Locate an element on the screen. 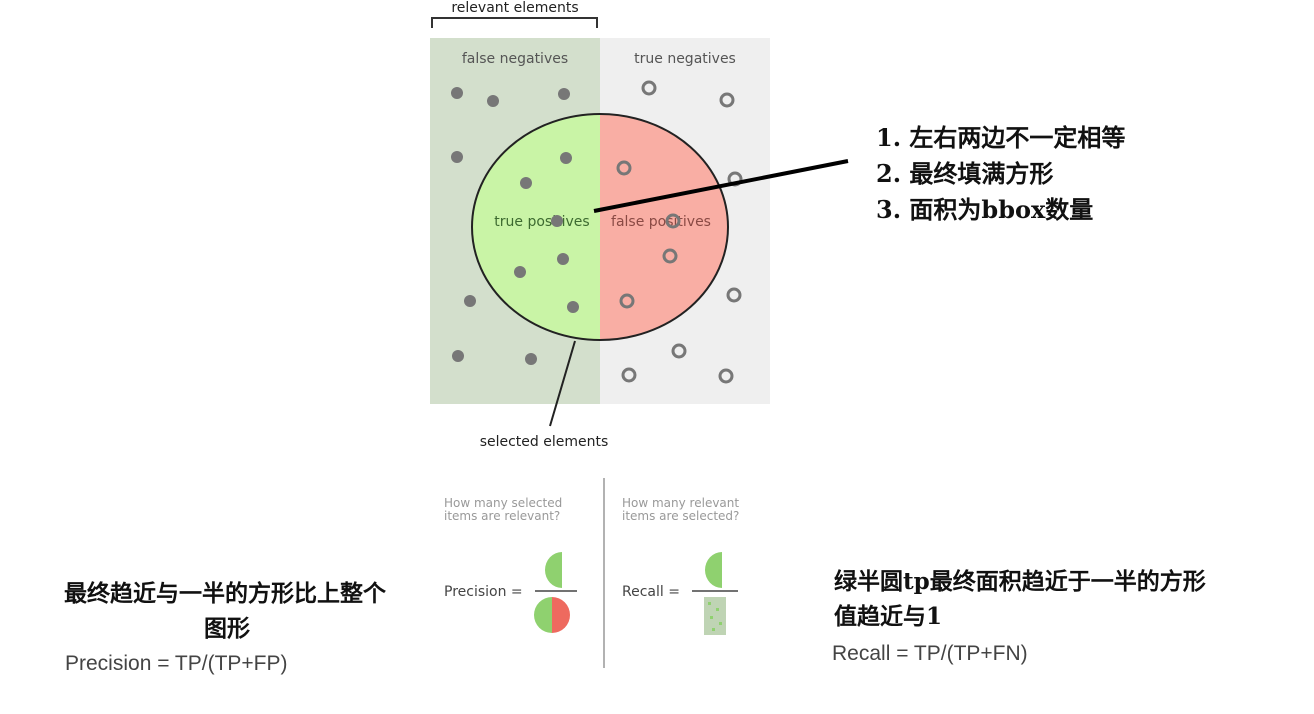 The width and height of the screenshot is (1314, 714). annotation-pointer-line is located at coordinates (721, 186).